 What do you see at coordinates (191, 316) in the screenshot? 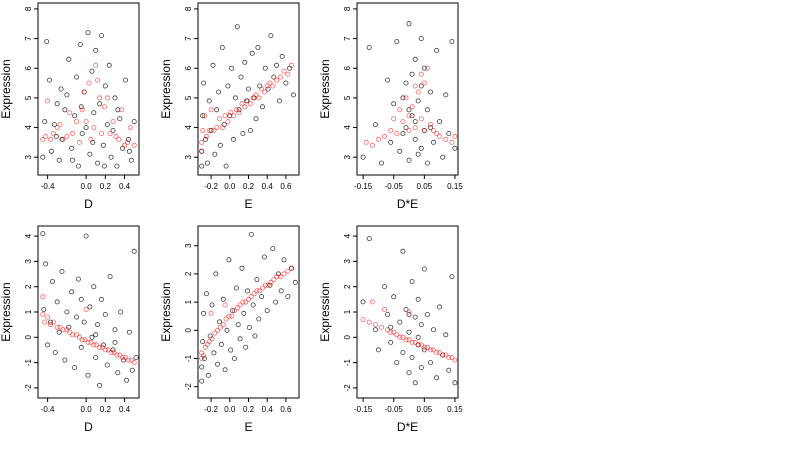
I see `y-axis: -2 -1 0 1 2 3` at bounding box center [191, 316].